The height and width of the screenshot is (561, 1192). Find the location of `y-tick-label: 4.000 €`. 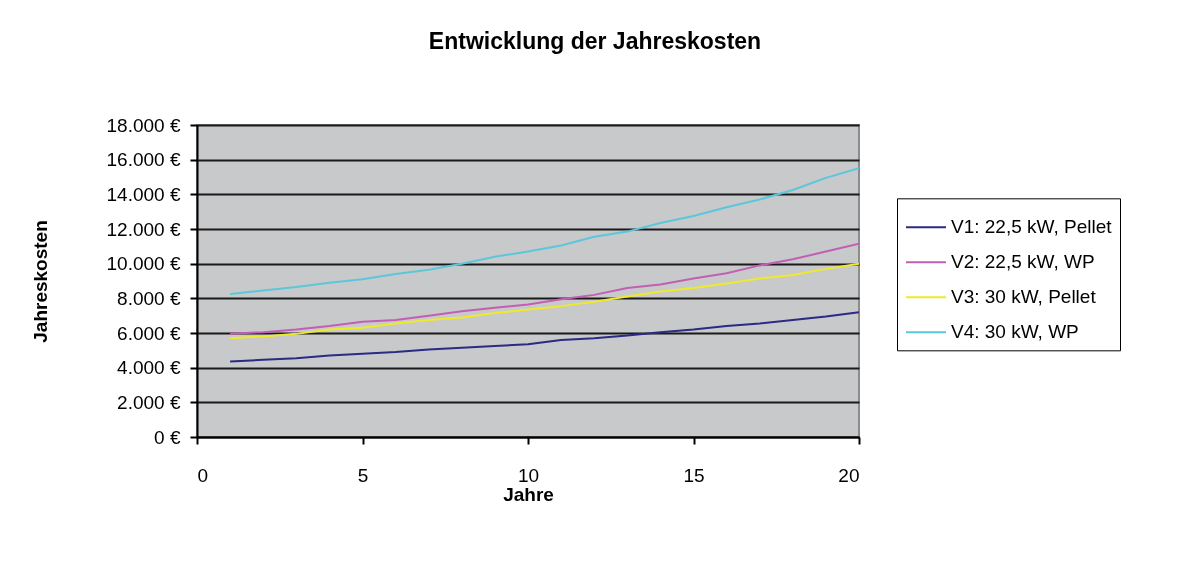

y-tick-label: 4.000 € is located at coordinates (149, 368).